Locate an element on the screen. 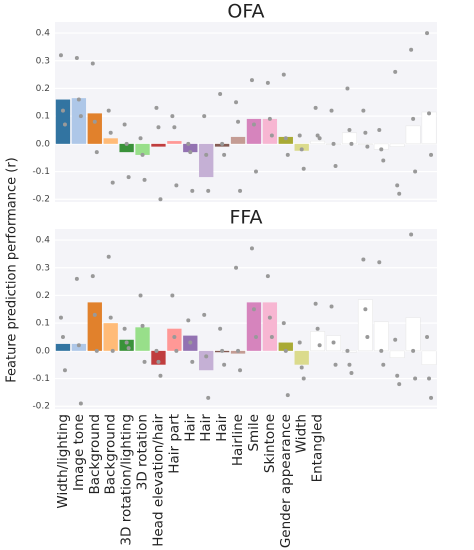 The height and width of the screenshot is (550, 474). x-tick-label: 3D rotation/lighting is located at coordinates (127, 480).